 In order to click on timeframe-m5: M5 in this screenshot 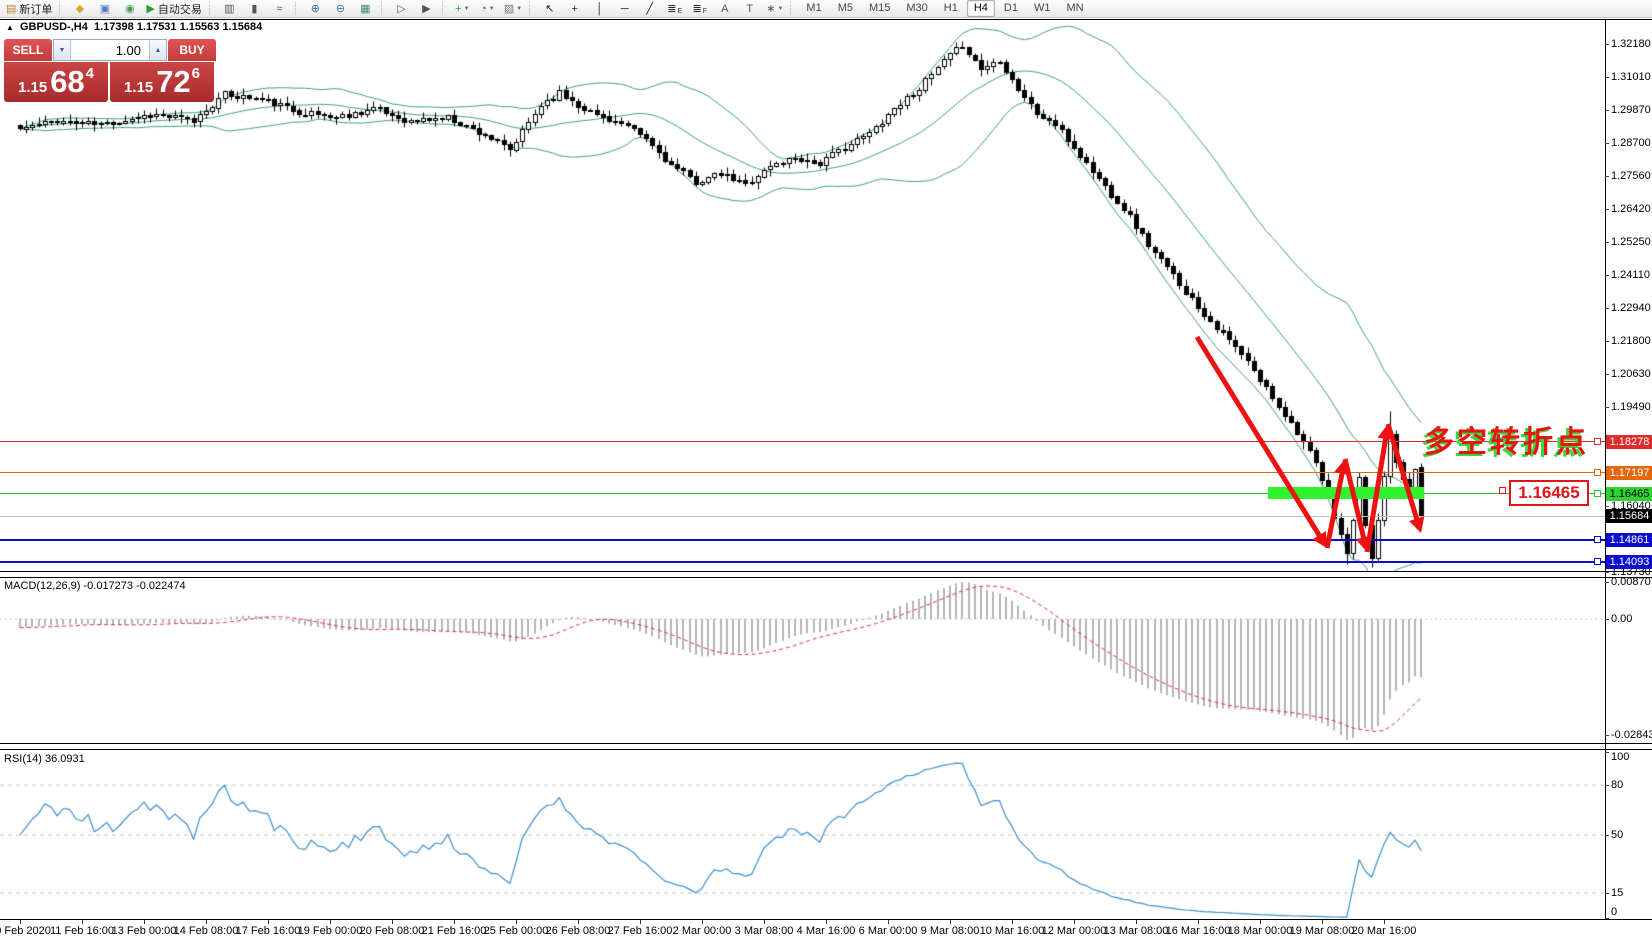, I will do `click(845, 8)`.